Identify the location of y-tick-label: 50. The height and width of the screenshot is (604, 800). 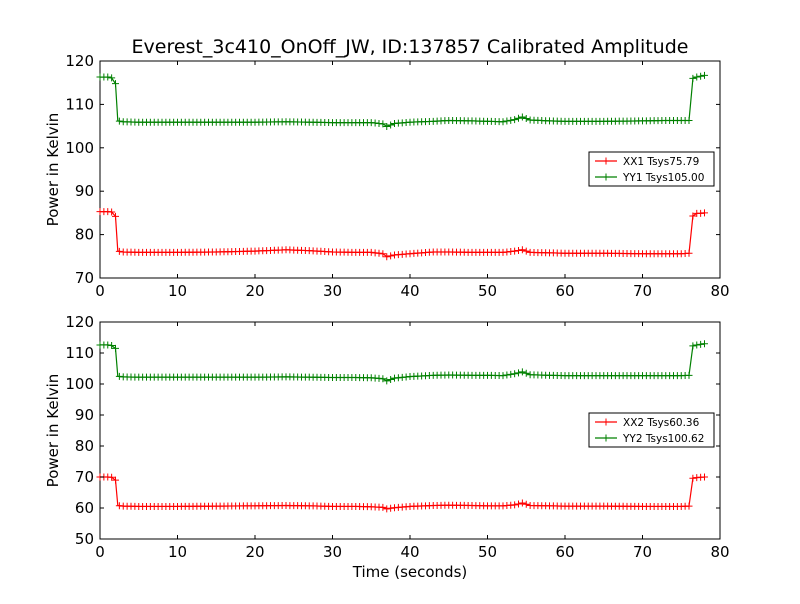
(84, 539).